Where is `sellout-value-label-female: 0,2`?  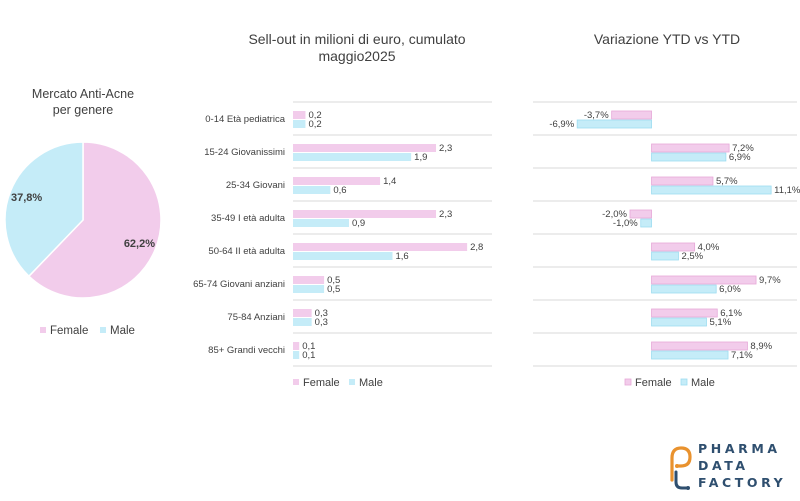
sellout-value-label-female: 0,2 is located at coordinates (314, 115).